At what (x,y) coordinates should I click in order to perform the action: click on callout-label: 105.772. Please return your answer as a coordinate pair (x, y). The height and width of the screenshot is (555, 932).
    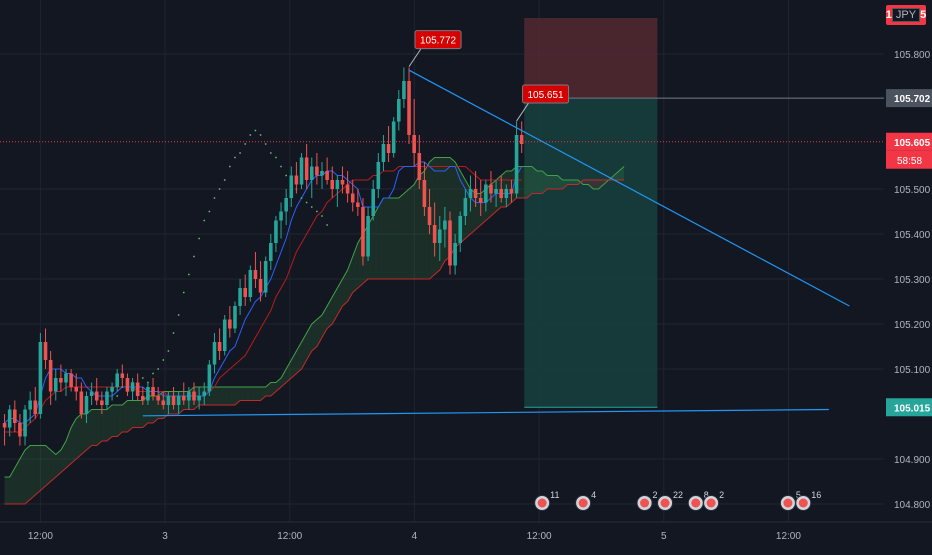
    Looking at the image, I should click on (438, 41).